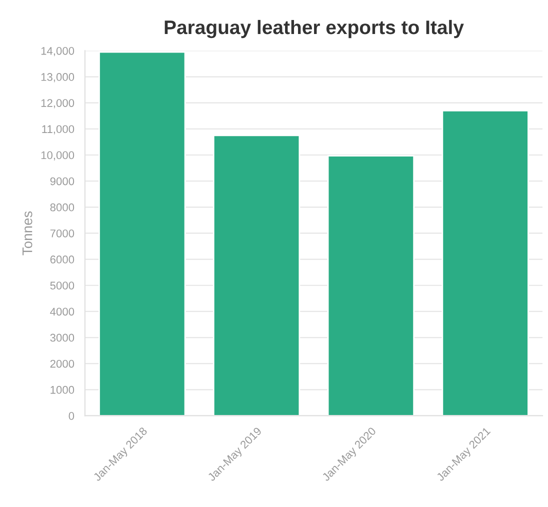  What do you see at coordinates (62, 233) in the screenshot?
I see `y-tick-label: 7000` at bounding box center [62, 233].